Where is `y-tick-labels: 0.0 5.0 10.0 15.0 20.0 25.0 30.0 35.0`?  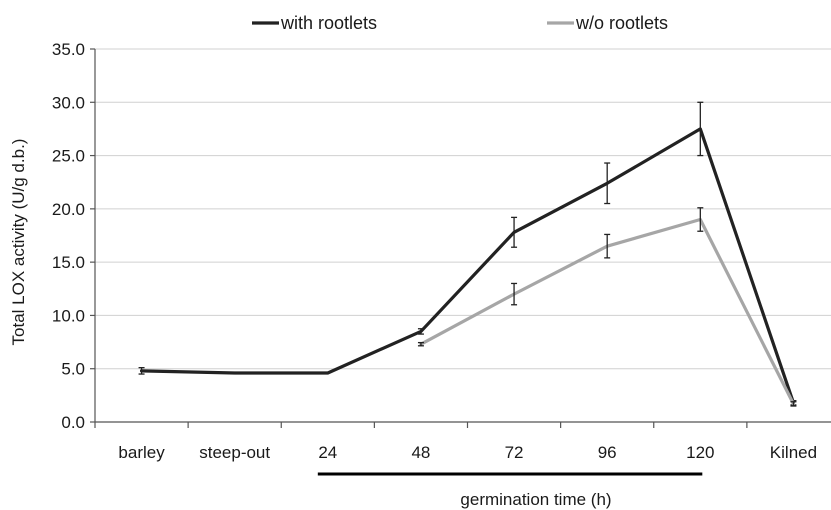 y-tick-labels: 0.0 5.0 10.0 15.0 20.0 25.0 30.0 35.0 is located at coordinates (68, 236).